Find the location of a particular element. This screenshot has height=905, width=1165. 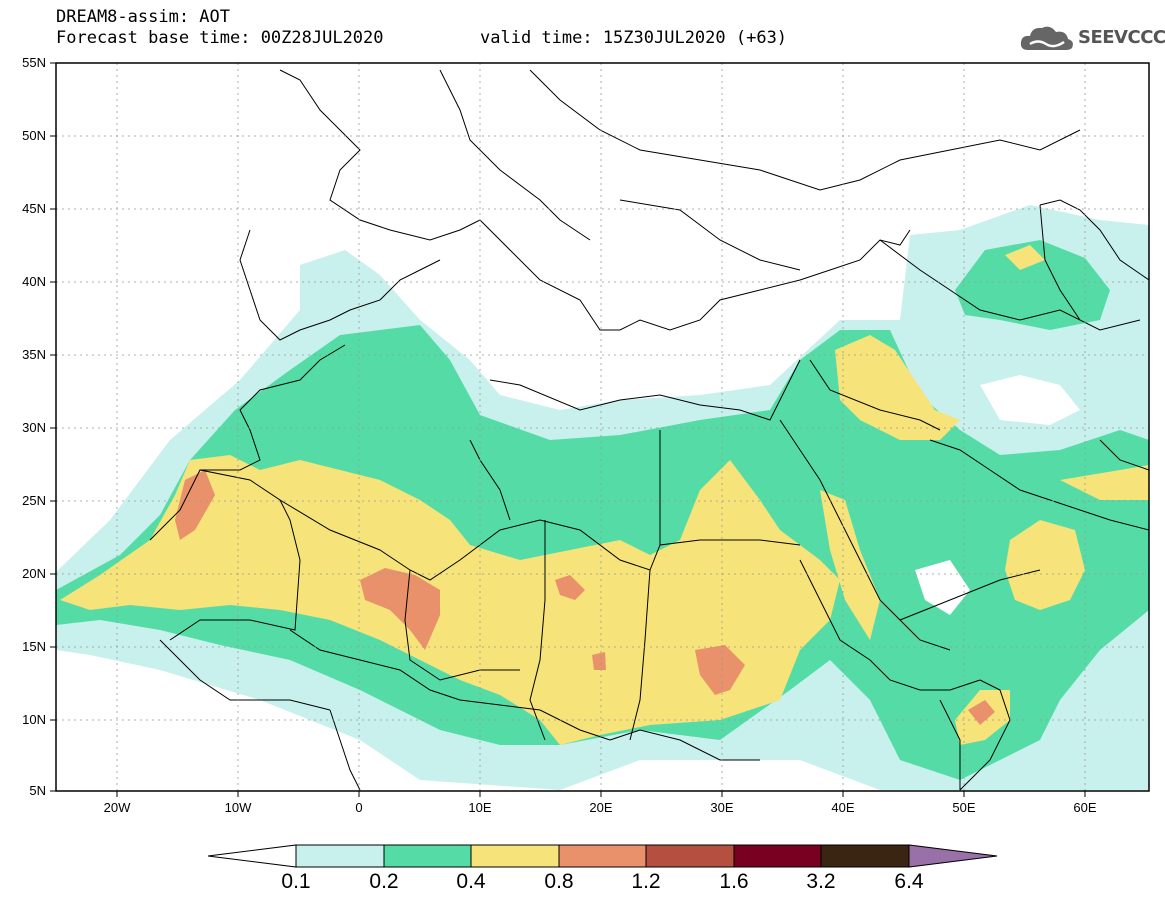

colorbar-label: 0.8 is located at coordinates (559, 881).